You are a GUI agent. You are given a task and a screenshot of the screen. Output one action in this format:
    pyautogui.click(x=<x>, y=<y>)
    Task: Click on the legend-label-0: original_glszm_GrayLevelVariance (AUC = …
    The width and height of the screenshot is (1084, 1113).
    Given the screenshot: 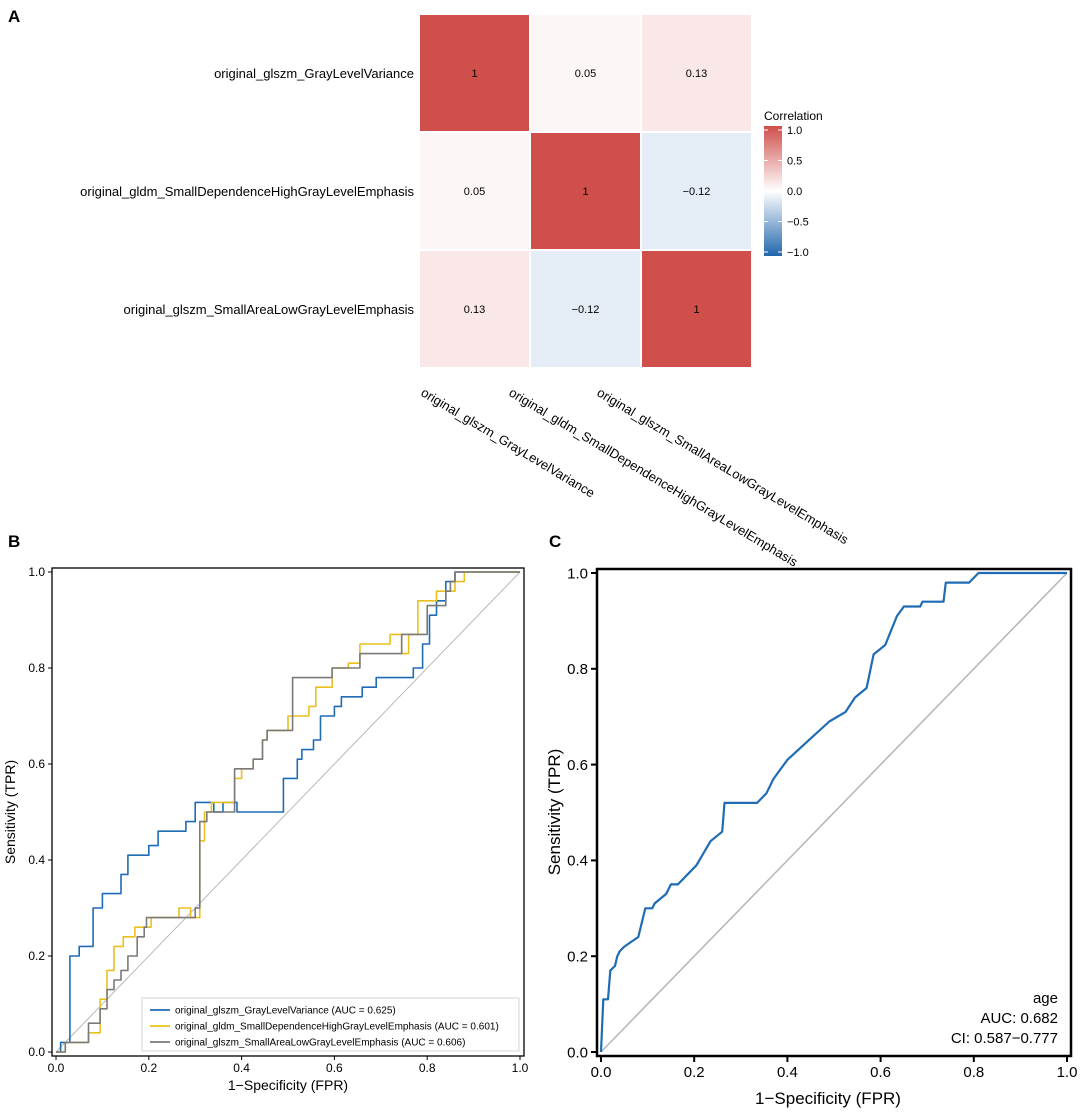 What is the action you would take?
    pyautogui.click(x=285, y=1011)
    